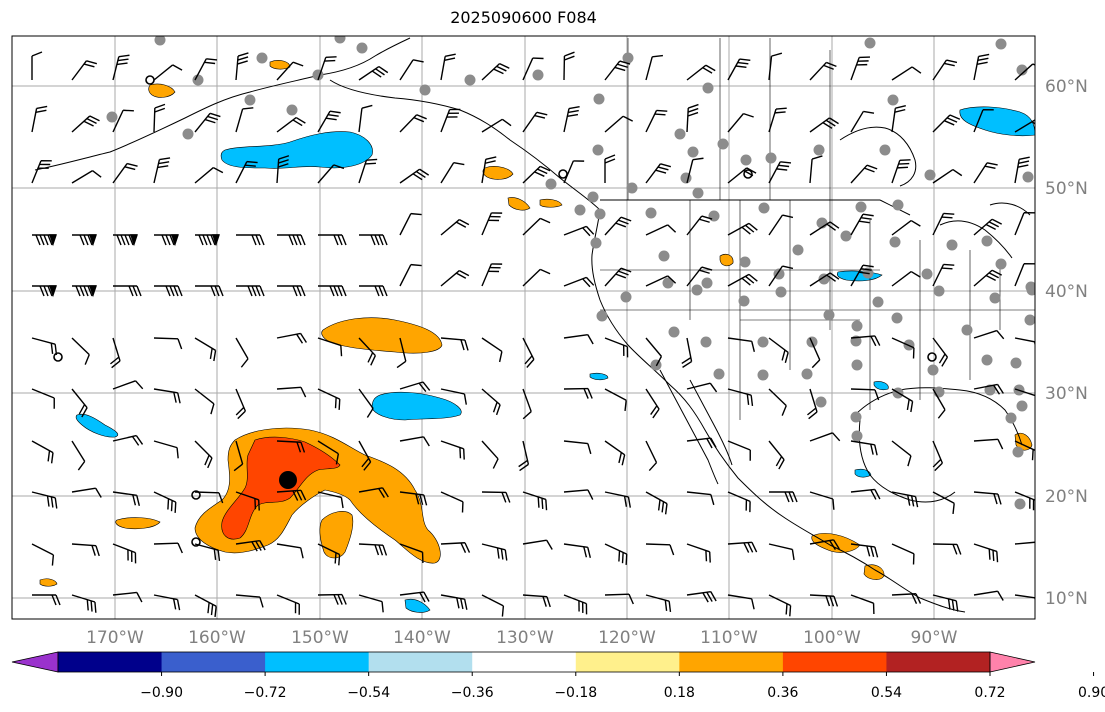 This screenshot has width=1105, height=712. What do you see at coordinates (1066, 292) in the screenshot?
I see `latitude-tick-label: 40°N` at bounding box center [1066, 292].